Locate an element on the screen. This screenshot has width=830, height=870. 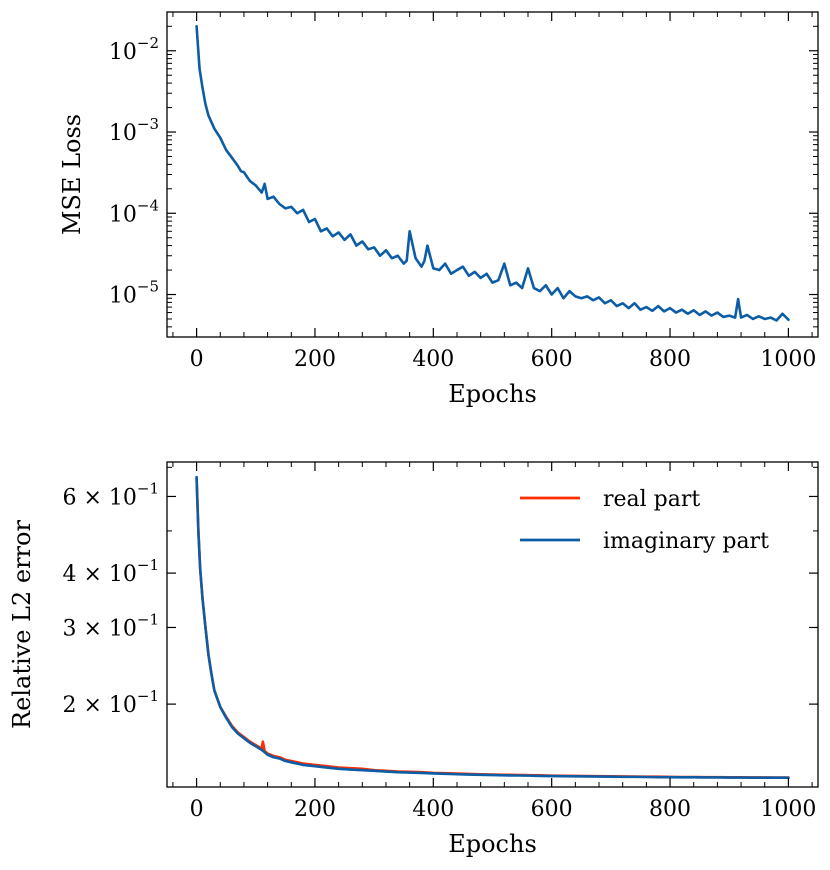
y-tick-base: 3 × 10 is located at coordinates (99, 628).